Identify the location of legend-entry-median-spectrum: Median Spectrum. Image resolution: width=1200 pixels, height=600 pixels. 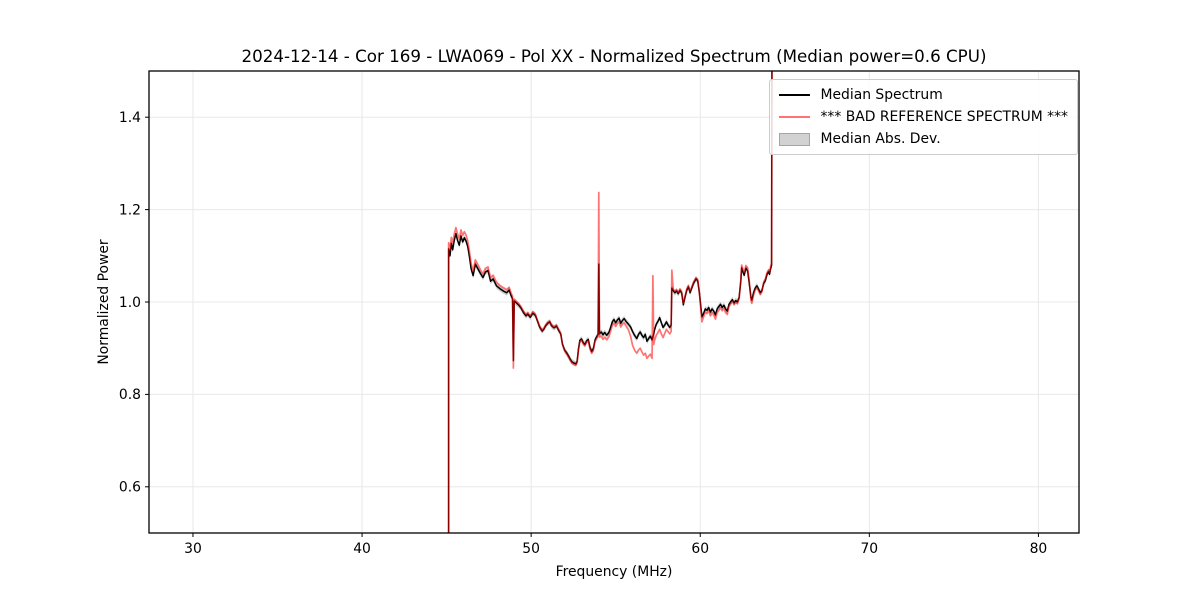
(923, 95).